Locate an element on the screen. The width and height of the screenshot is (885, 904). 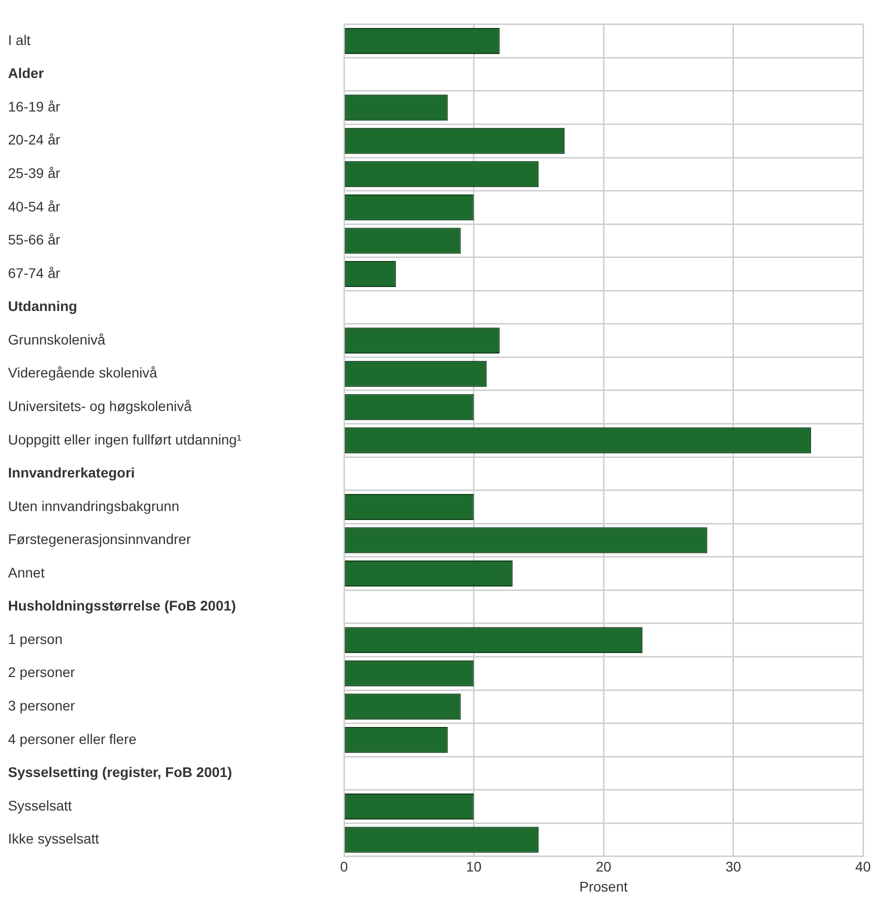
y-tick-label: Grunnskolenivå is located at coordinates (57, 339).